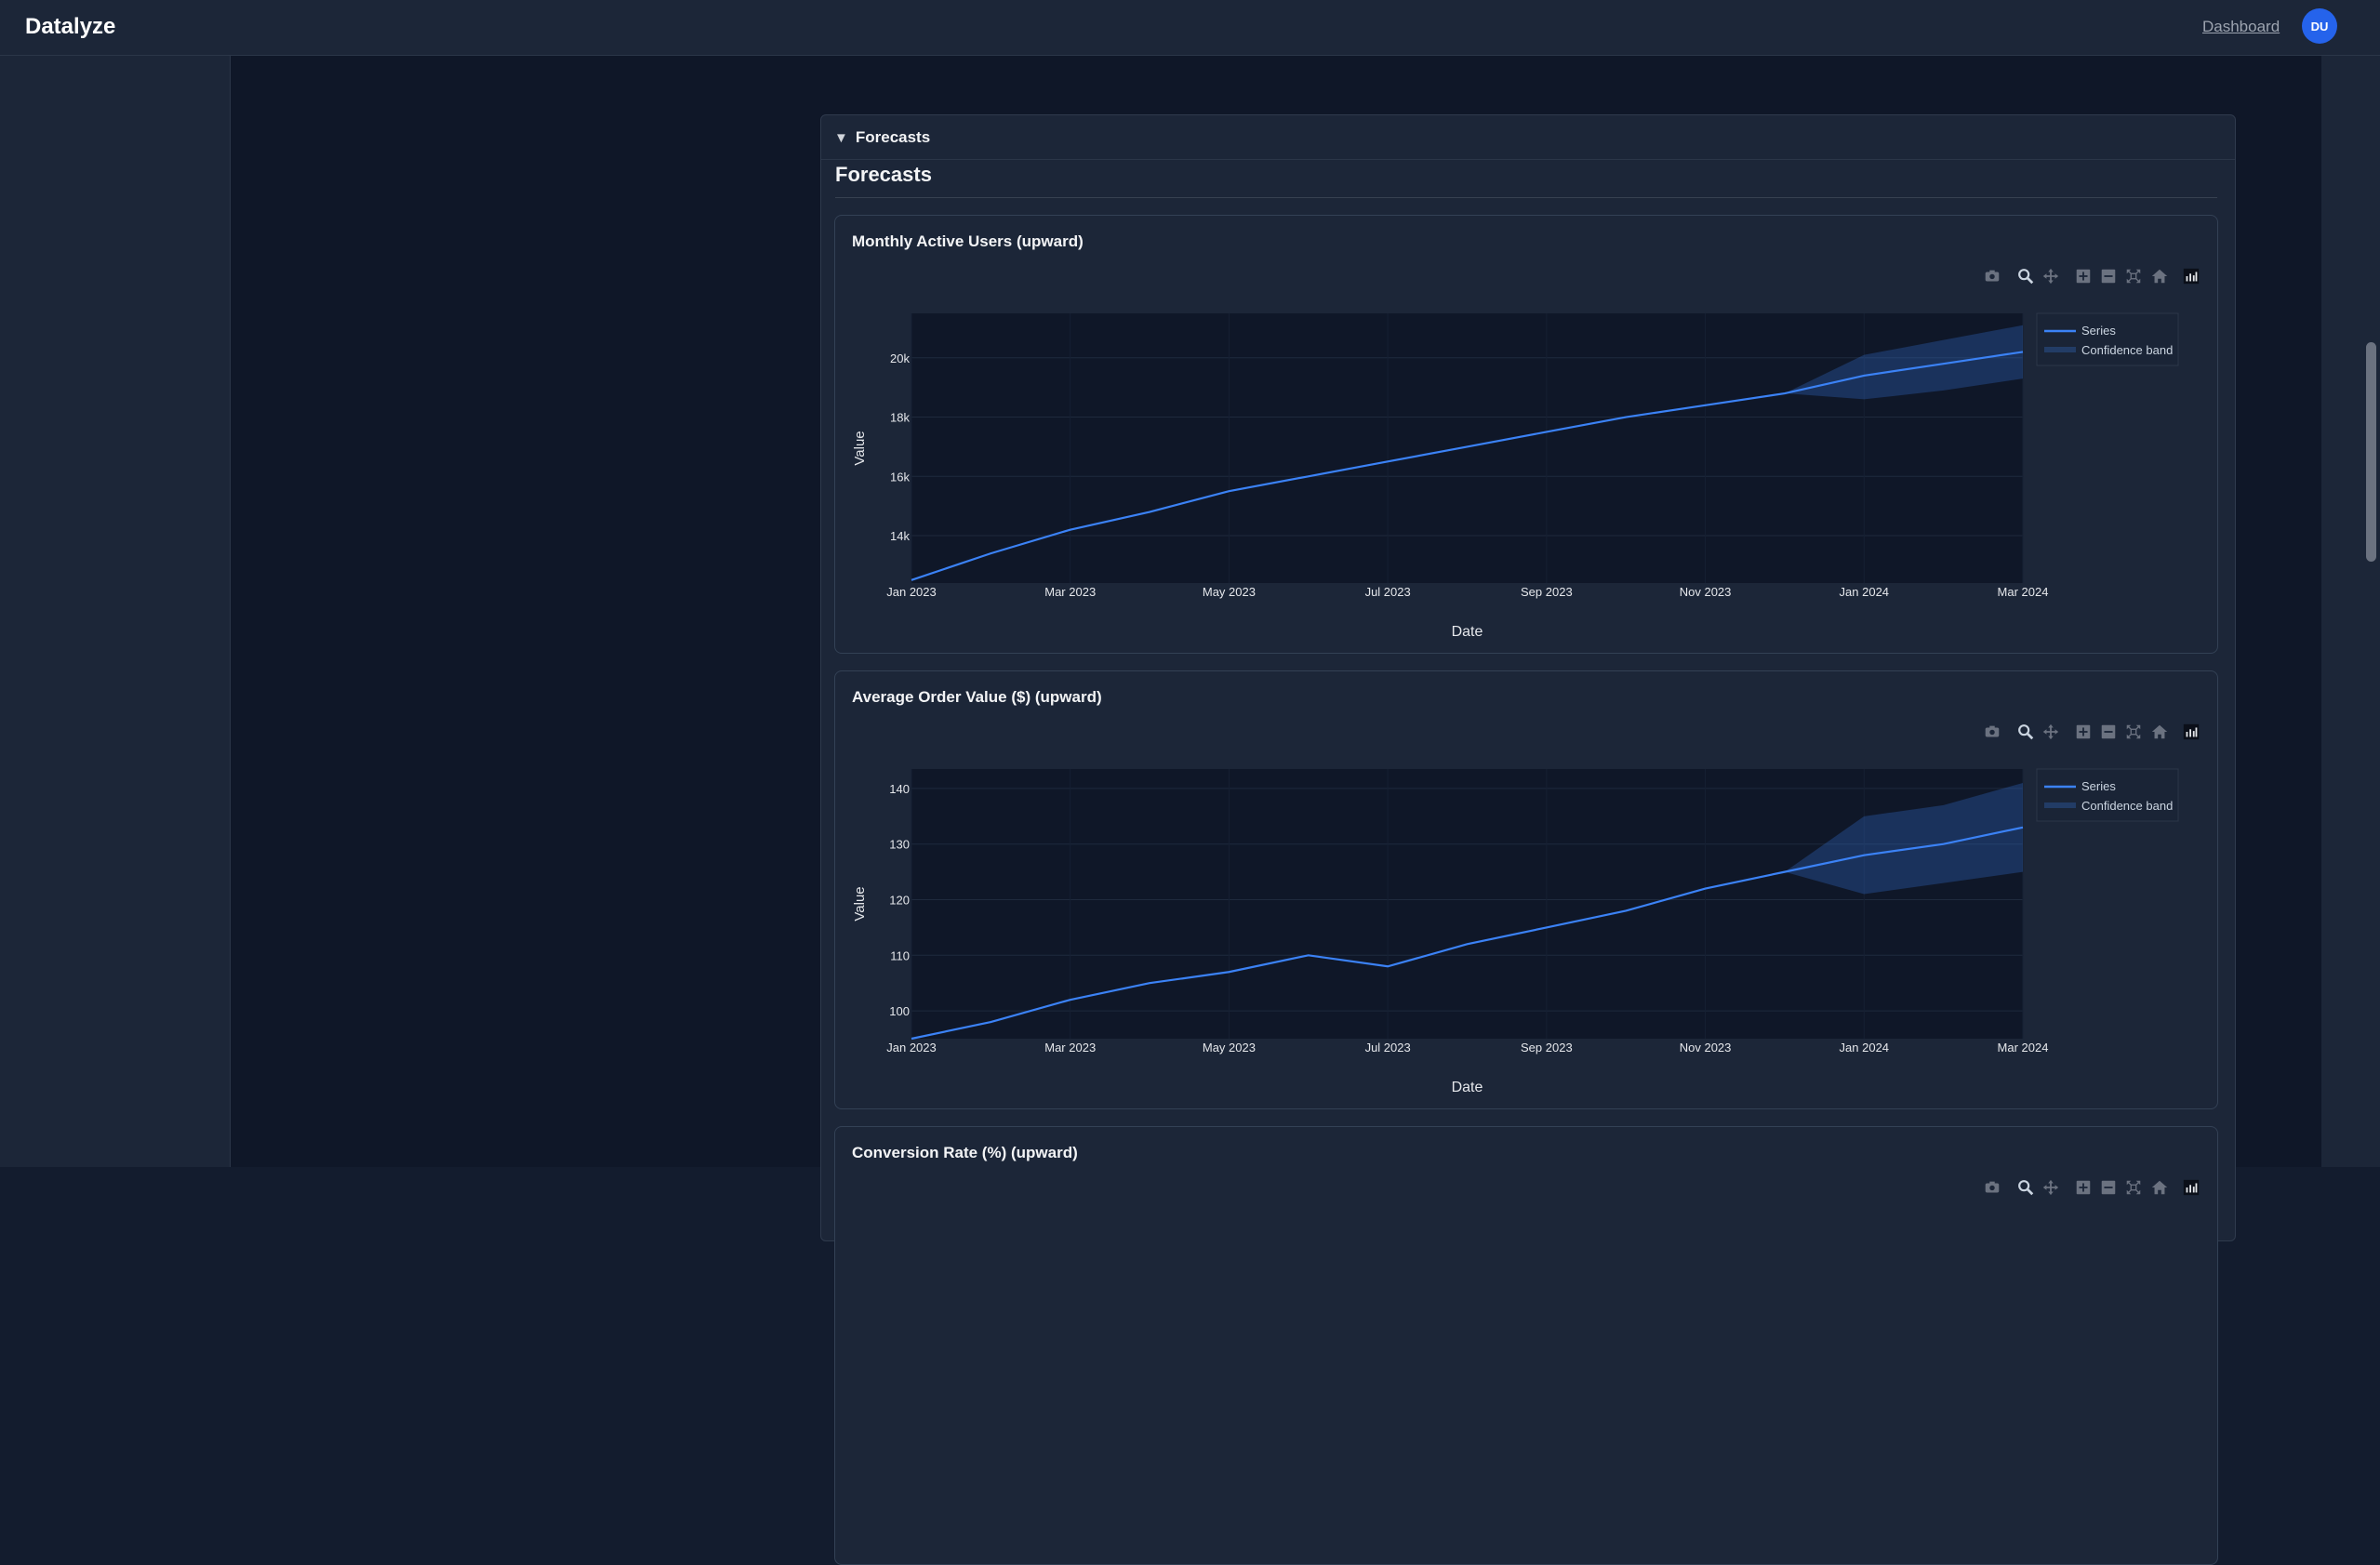 The height and width of the screenshot is (1565, 2380). Describe the element at coordinates (900, 358) in the screenshot. I see `y-tick-label: 20k` at that location.